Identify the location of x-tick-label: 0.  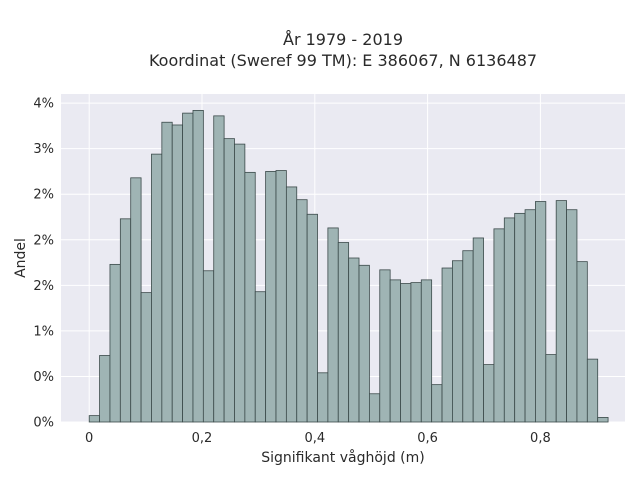
(89, 438).